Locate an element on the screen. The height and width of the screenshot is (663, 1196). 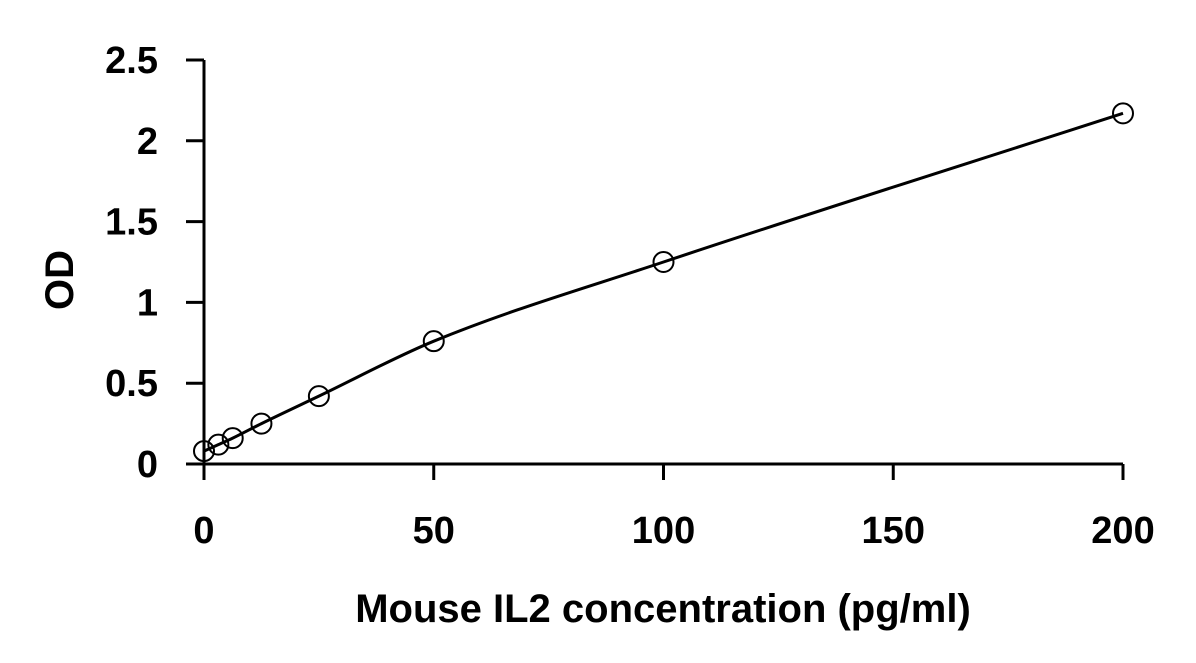
x-tick-label: 50 is located at coordinates (434, 531).